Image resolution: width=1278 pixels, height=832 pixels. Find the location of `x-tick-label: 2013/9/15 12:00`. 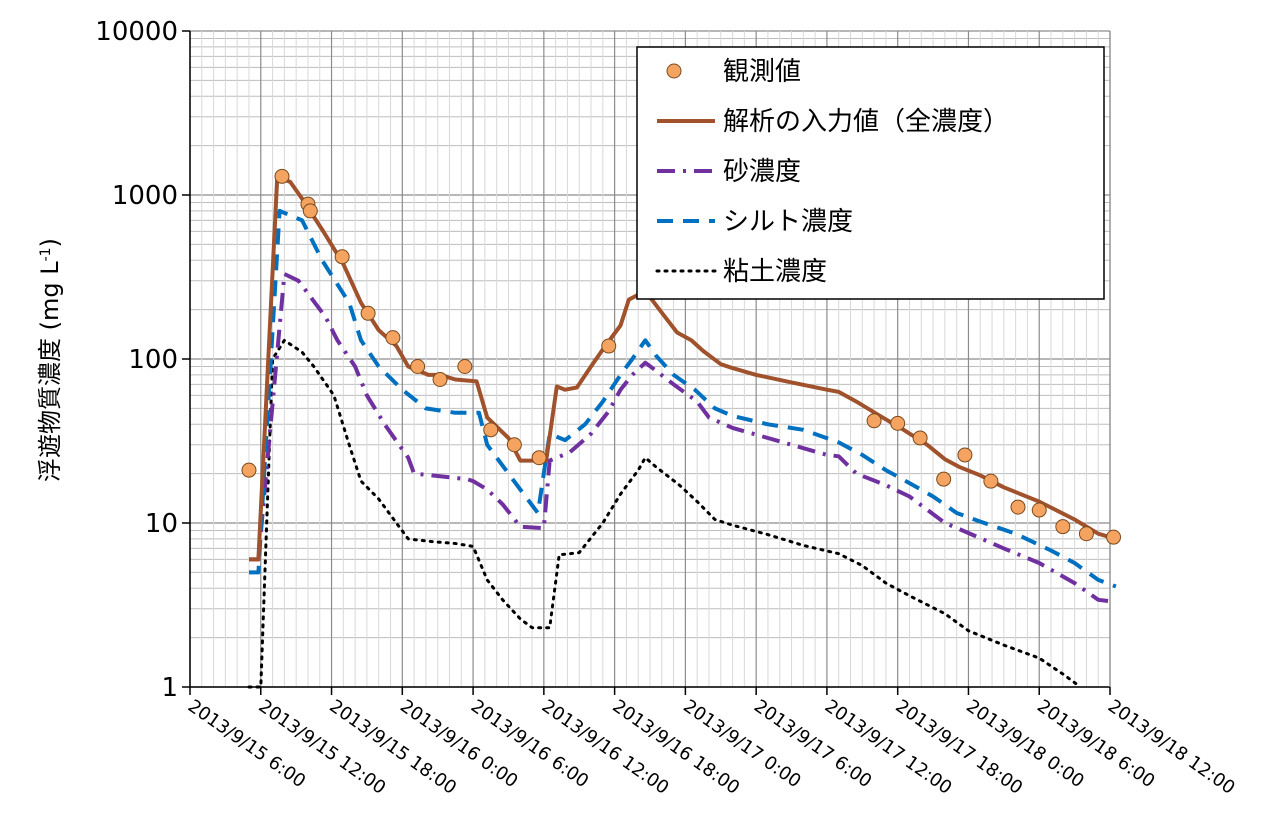

x-tick-label: 2013/9/15 12:00 is located at coordinates (322, 747).